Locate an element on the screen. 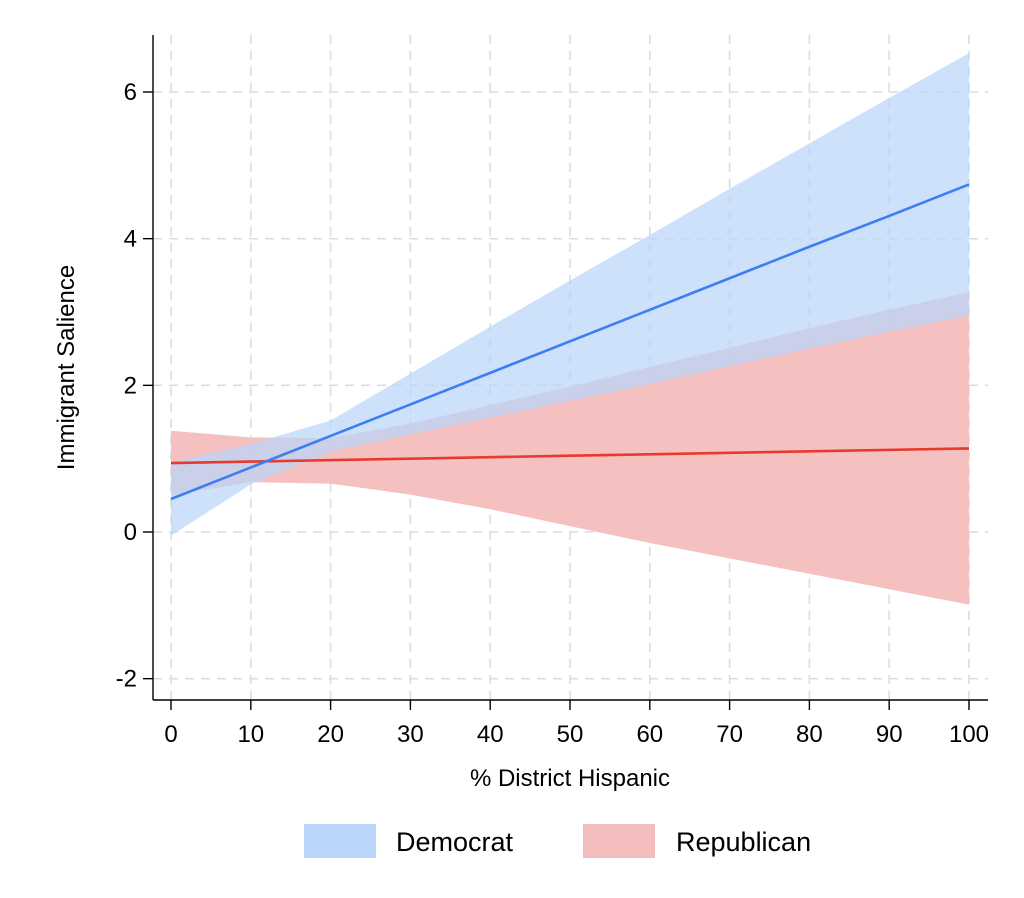 This screenshot has height=898, width=1024. legend: Democrat Republican is located at coordinates (557, 841).